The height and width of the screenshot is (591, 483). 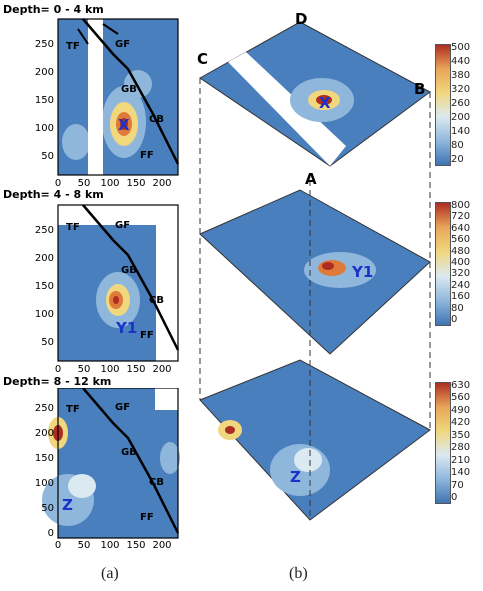 What do you see at coordinates (461, 423) in the screenshot?
I see `colorbar-tick-label: 420` at bounding box center [461, 423].